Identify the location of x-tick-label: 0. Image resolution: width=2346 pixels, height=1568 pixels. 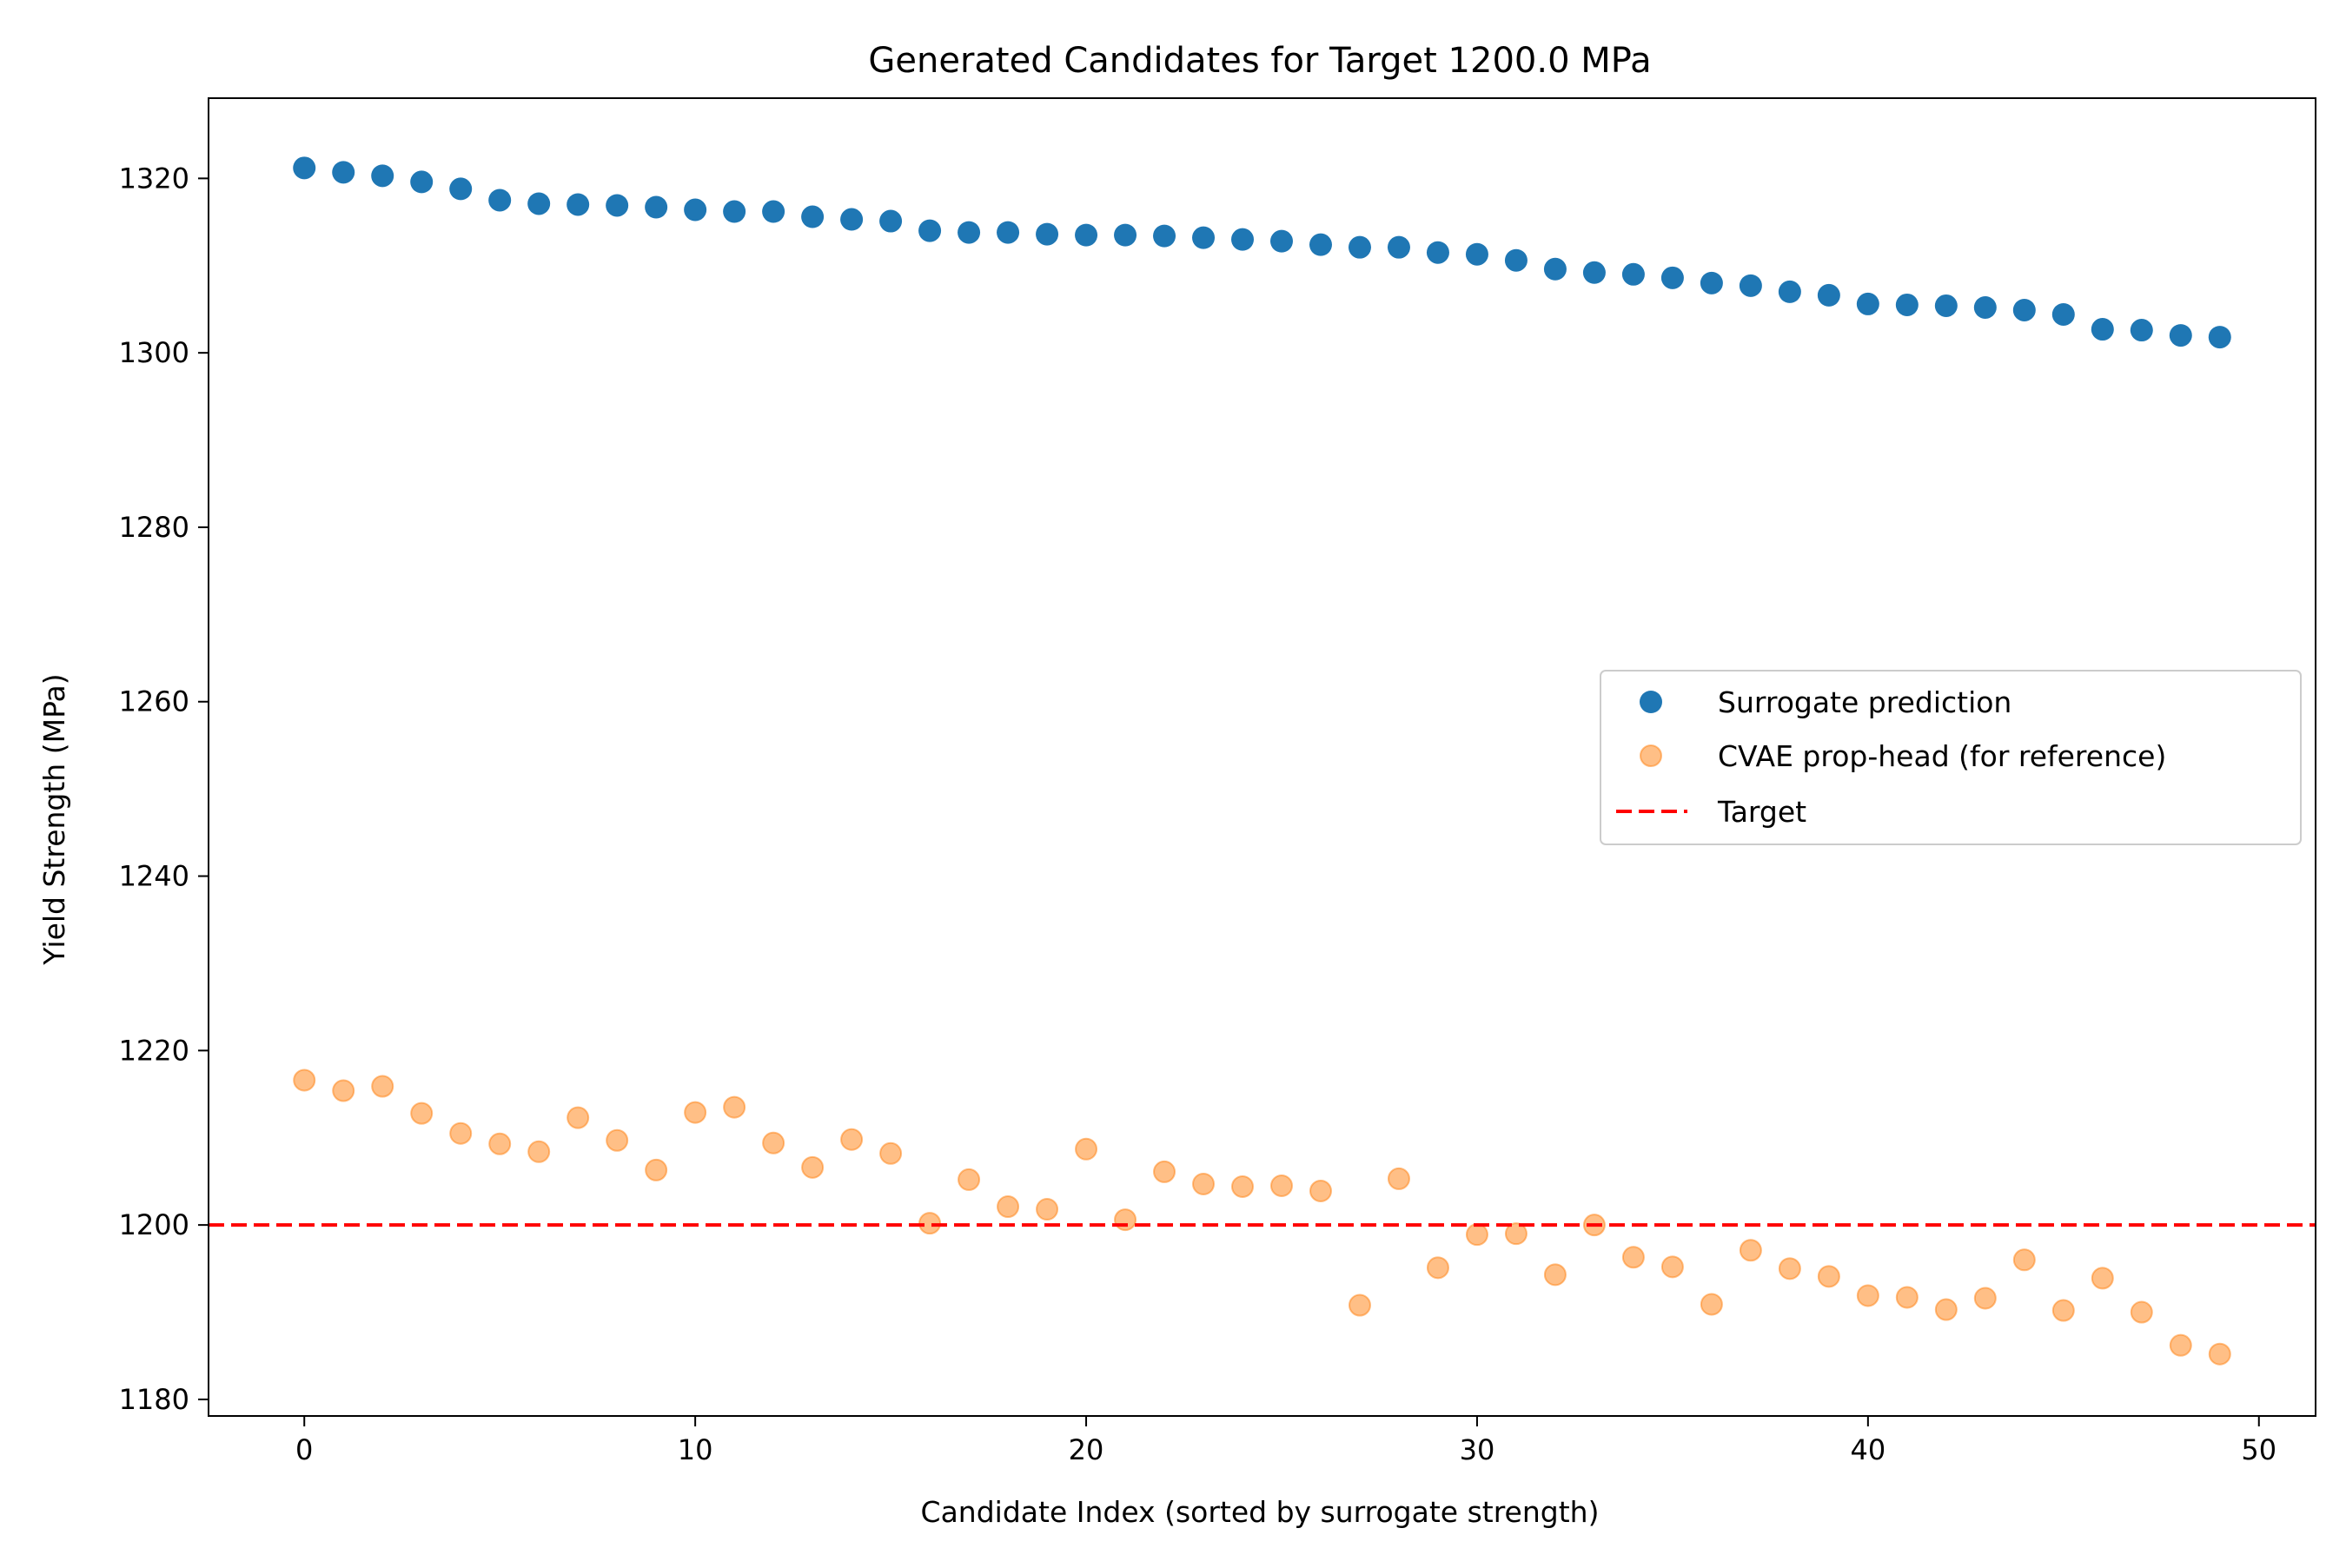
(304, 1449).